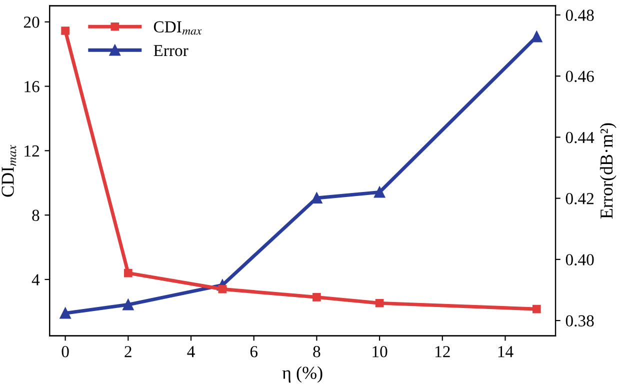  I want to click on x-tick-label: 6, so click(254, 352).